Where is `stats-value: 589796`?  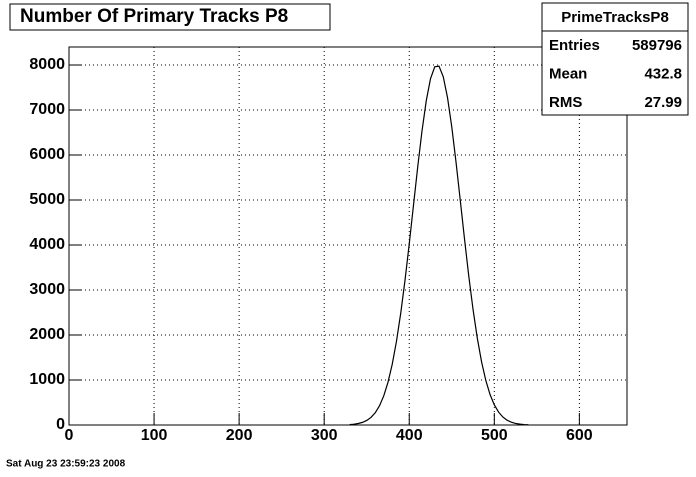 stats-value: 589796 is located at coordinates (657, 45).